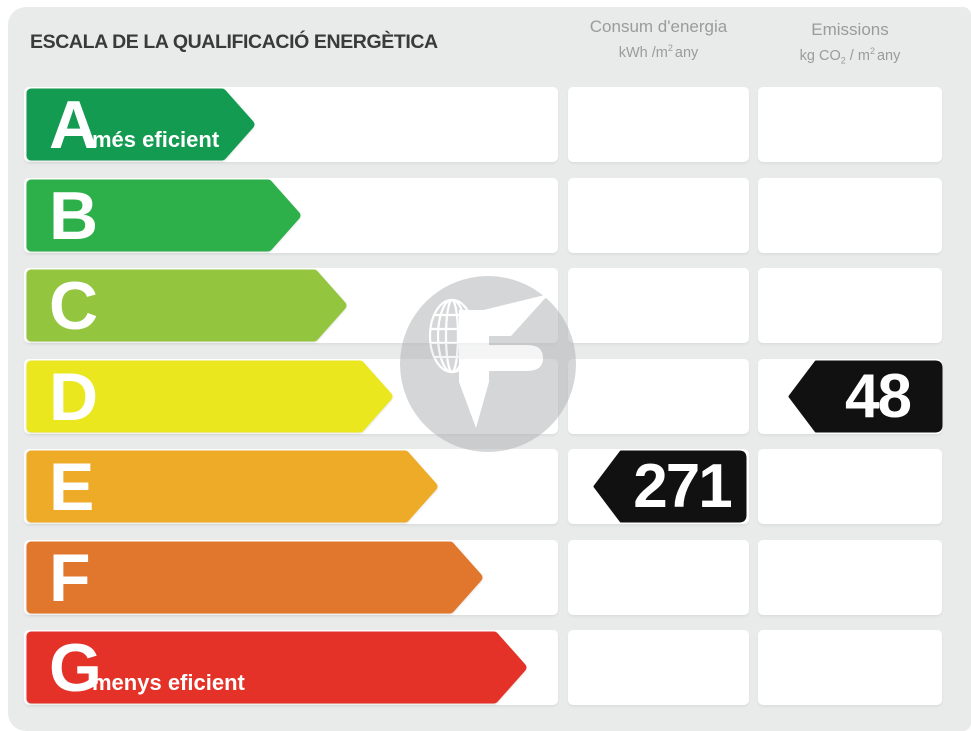 The width and height of the screenshot is (971, 731). Describe the element at coordinates (72, 487) in the screenshot. I see `grade-letter: E` at that location.